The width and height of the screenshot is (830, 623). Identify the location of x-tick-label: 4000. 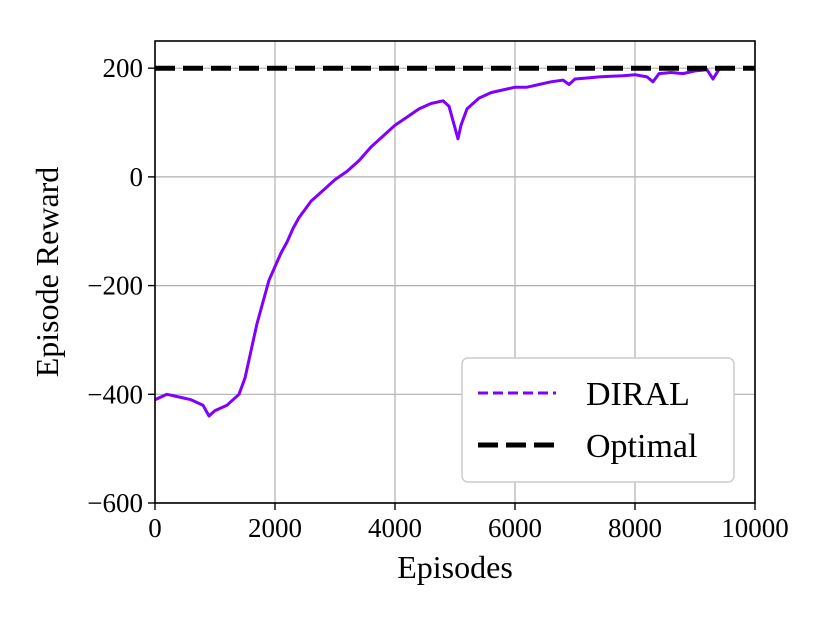
(395, 528).